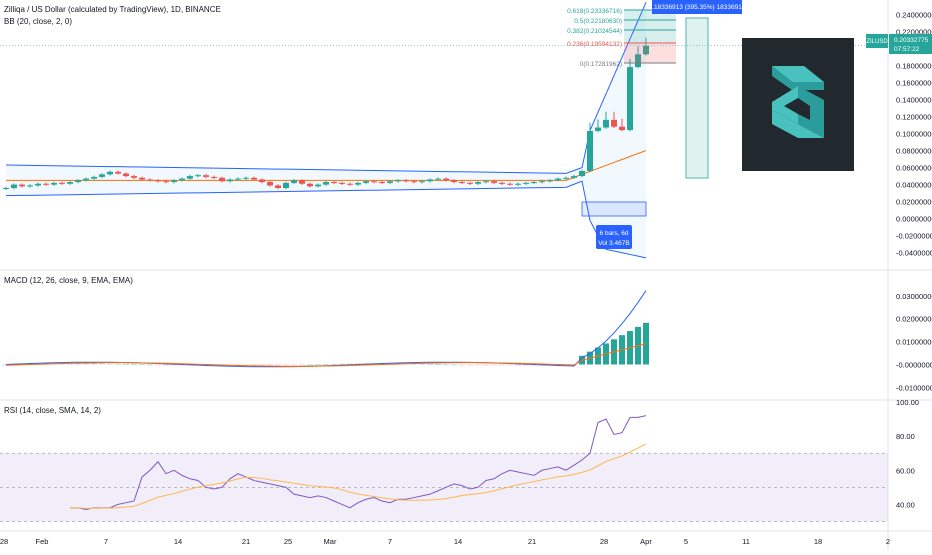 The height and width of the screenshot is (555, 932). I want to click on time-tick-label: Mar, so click(330, 541).